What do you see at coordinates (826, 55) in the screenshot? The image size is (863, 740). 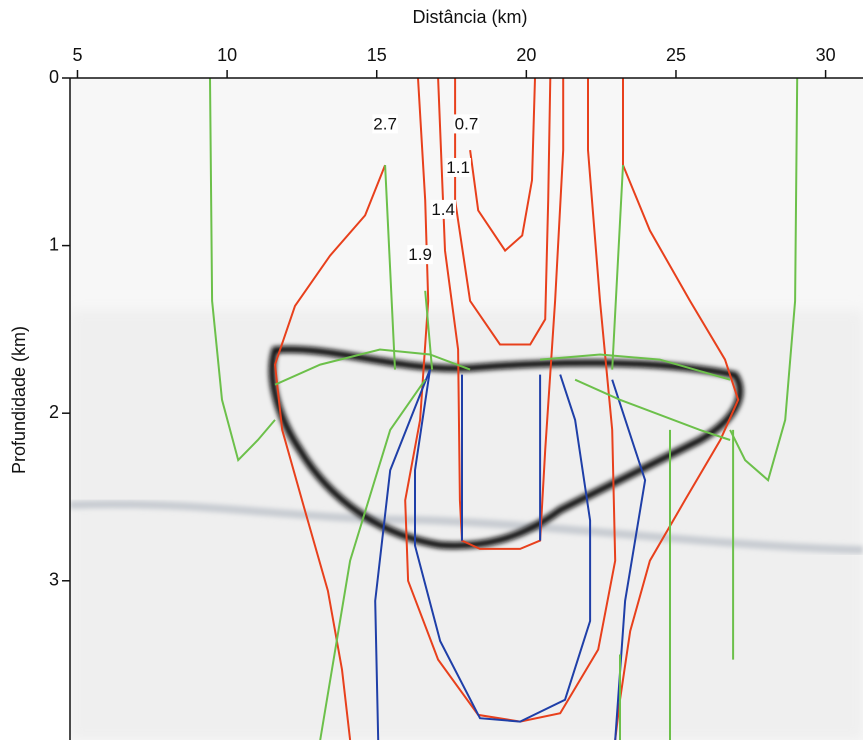 I see `x-tick-label: 30` at bounding box center [826, 55].